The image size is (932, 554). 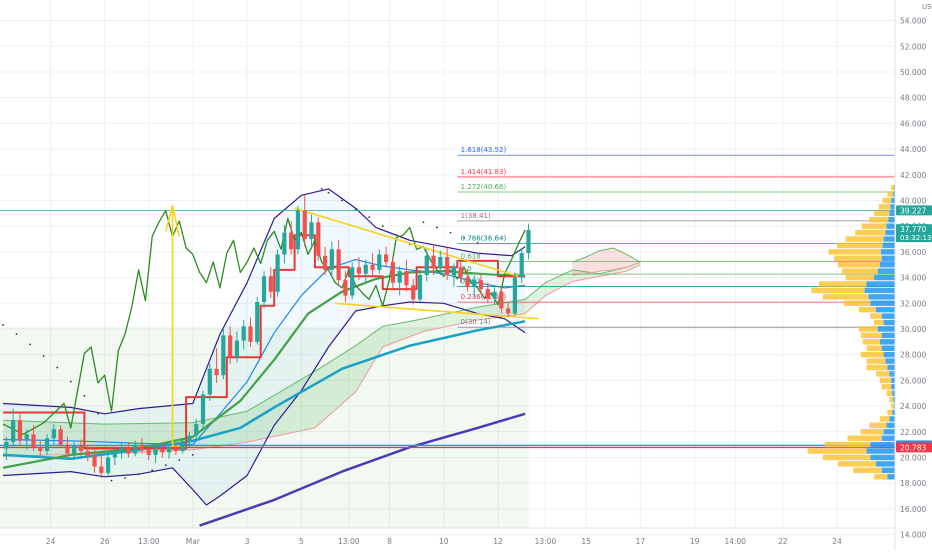 What do you see at coordinates (913, 303) in the screenshot?
I see `price-tick-label: 32.000` at bounding box center [913, 303].